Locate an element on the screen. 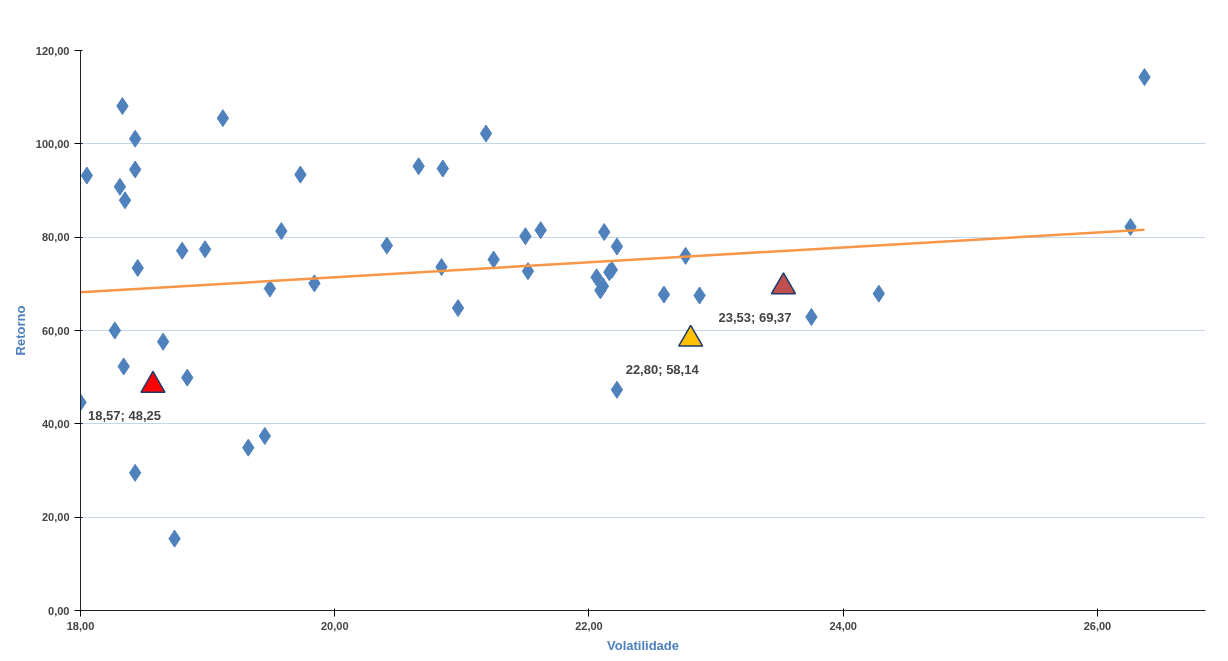 The width and height of the screenshot is (1228, 661). y-tick-label: 0,00 is located at coordinates (59, 610).